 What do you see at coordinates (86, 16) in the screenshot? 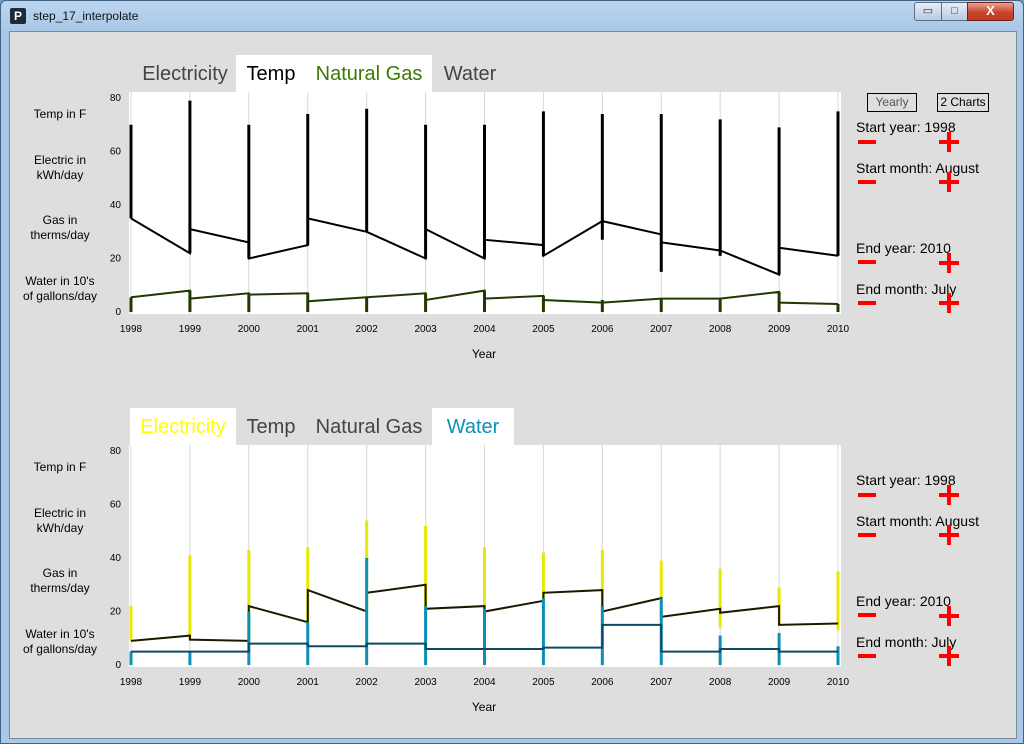
I see `window-title: step_17_interpolate` at bounding box center [86, 16].